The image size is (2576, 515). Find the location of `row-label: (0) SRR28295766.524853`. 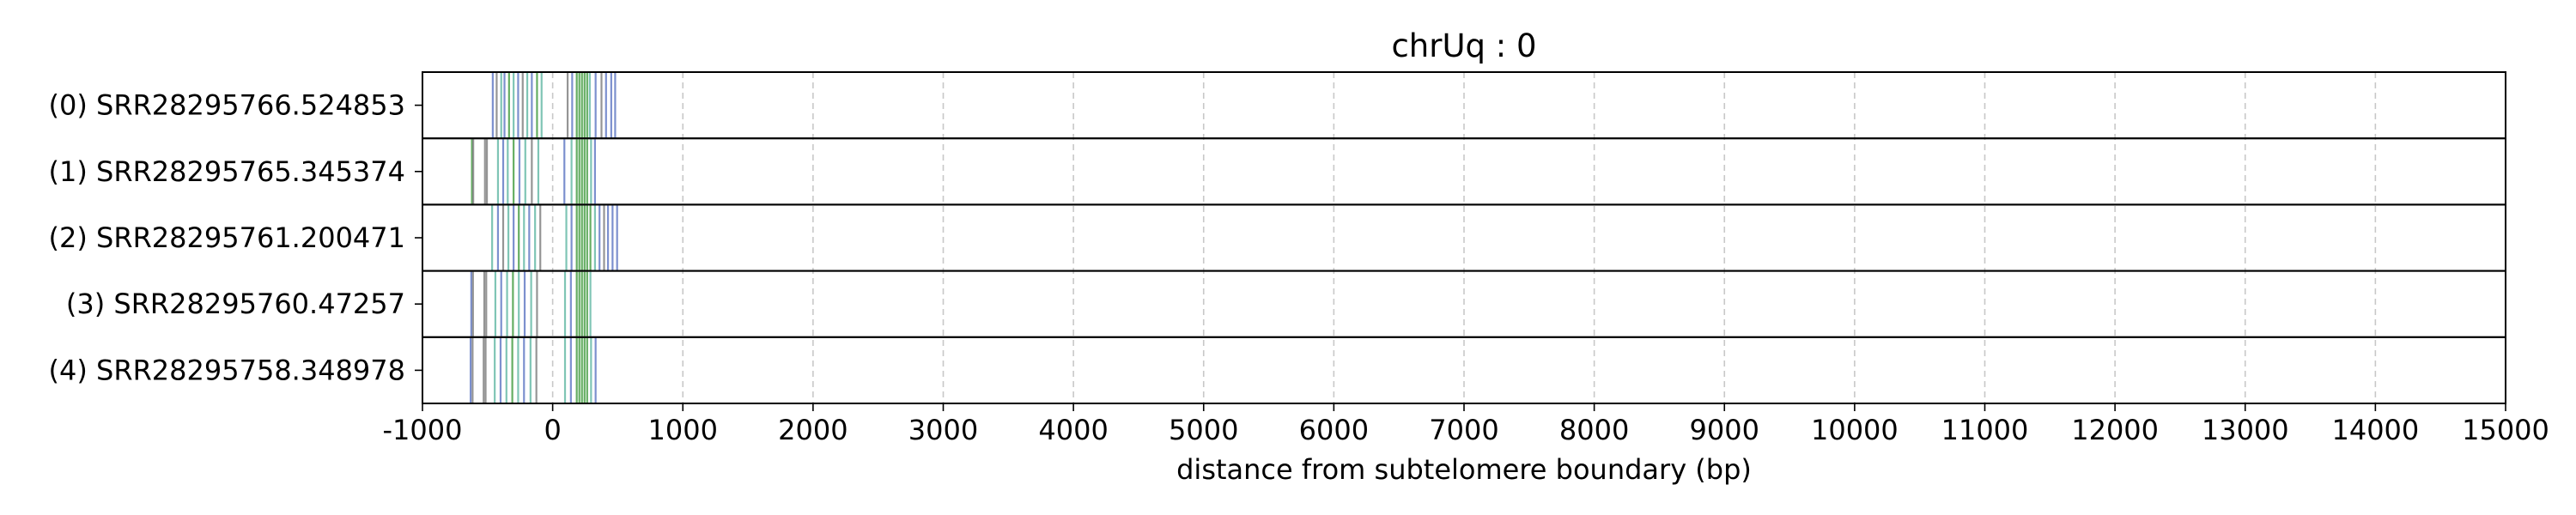

row-label: (0) SRR28295766.524853 is located at coordinates (227, 105).